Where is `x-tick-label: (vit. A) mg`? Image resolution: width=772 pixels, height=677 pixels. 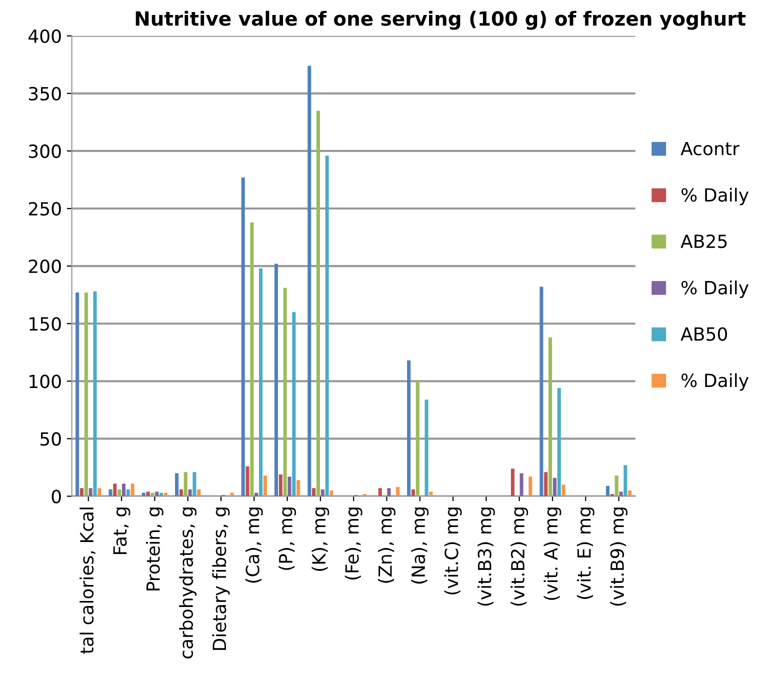 x-tick-label: (vit. A) mg is located at coordinates (553, 554).